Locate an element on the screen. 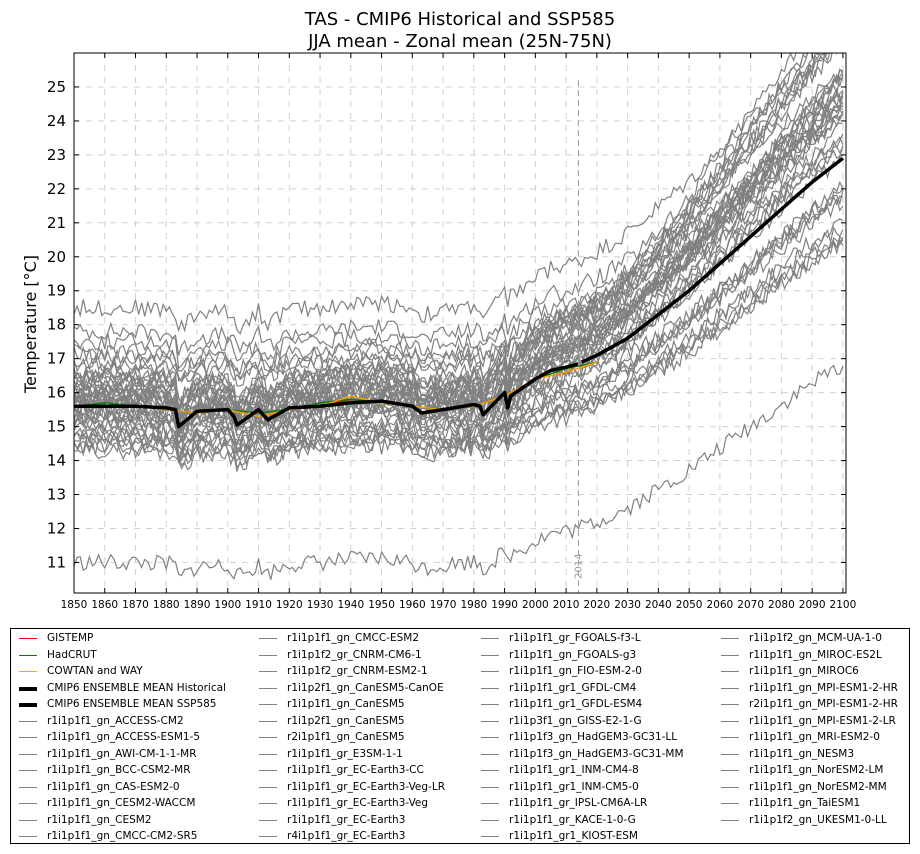 This screenshot has width=920, height=854. legend-label: r1i1p1f1_gn_NESM3 is located at coordinates (802, 753).